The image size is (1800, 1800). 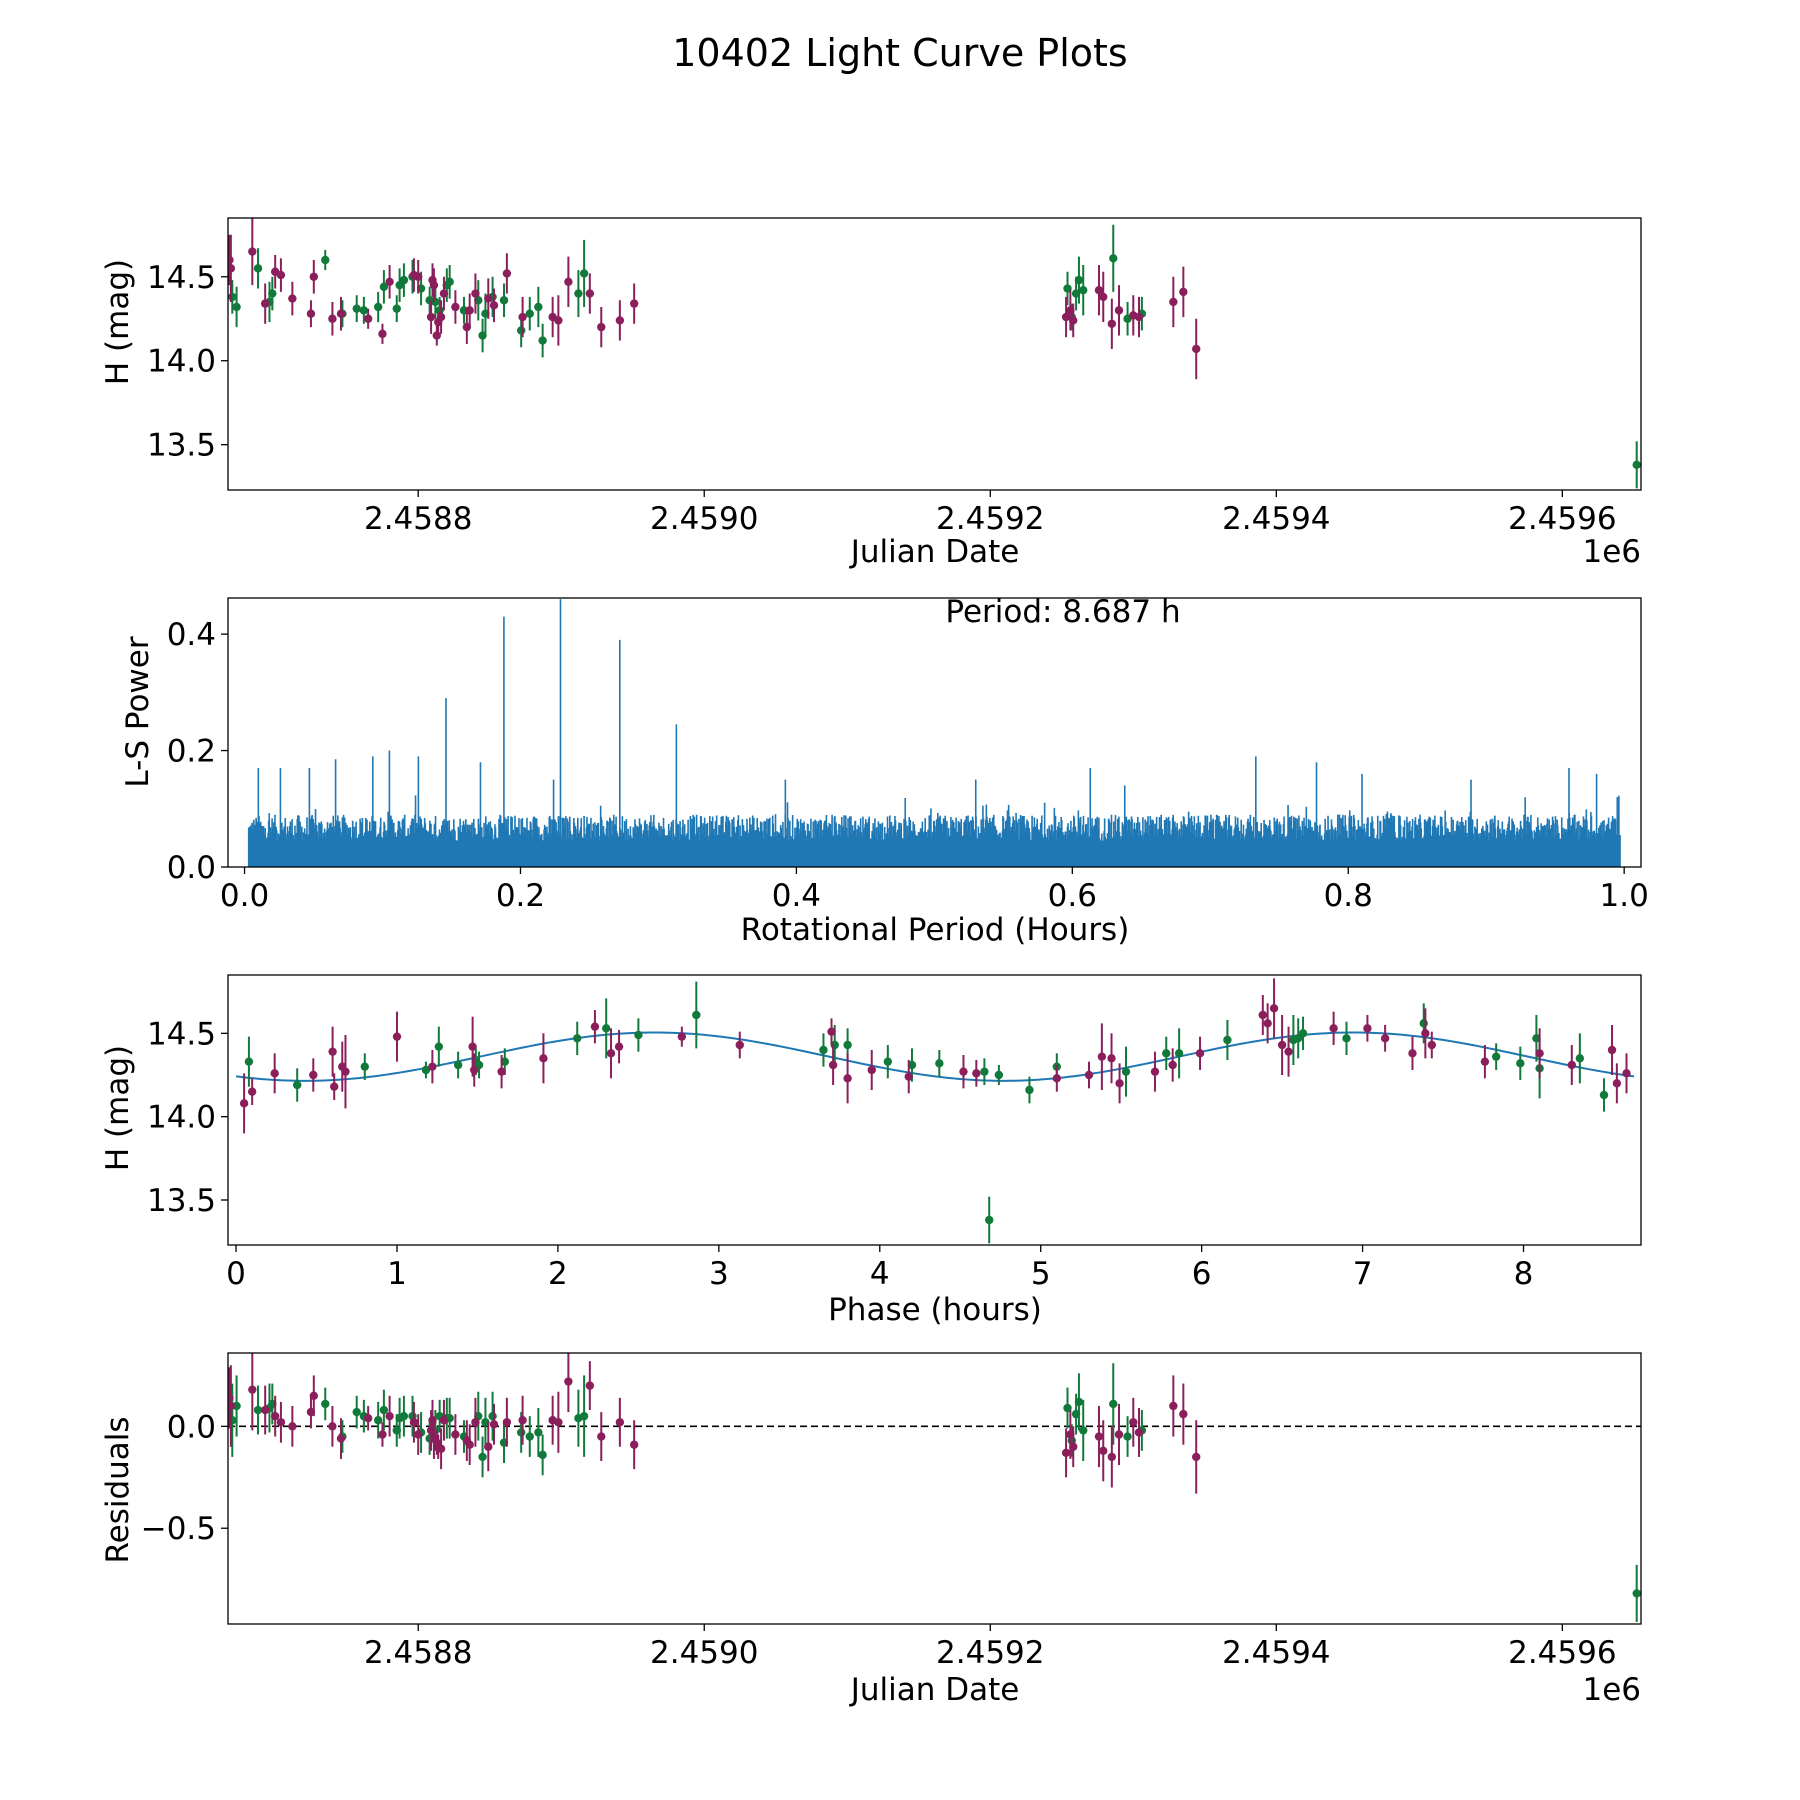 What do you see at coordinates (1524, 1274) in the screenshot?
I see `phased-xtick-label: 8` at bounding box center [1524, 1274].